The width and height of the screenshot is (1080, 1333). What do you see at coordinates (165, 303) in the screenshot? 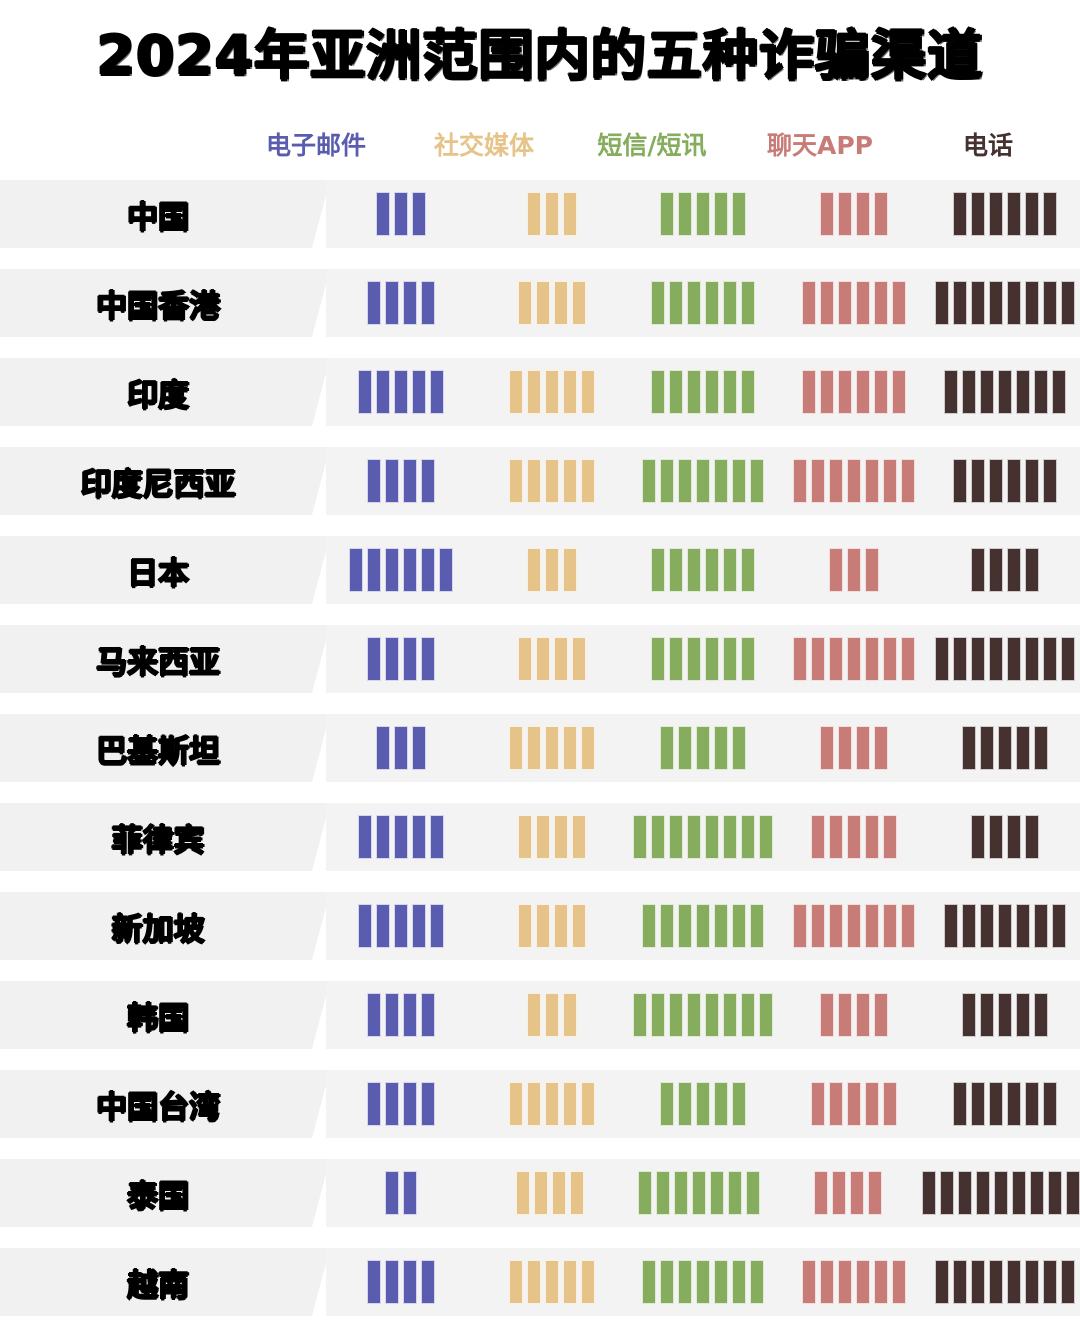
I see `country-label-panel: 中国香港` at bounding box center [165, 303].